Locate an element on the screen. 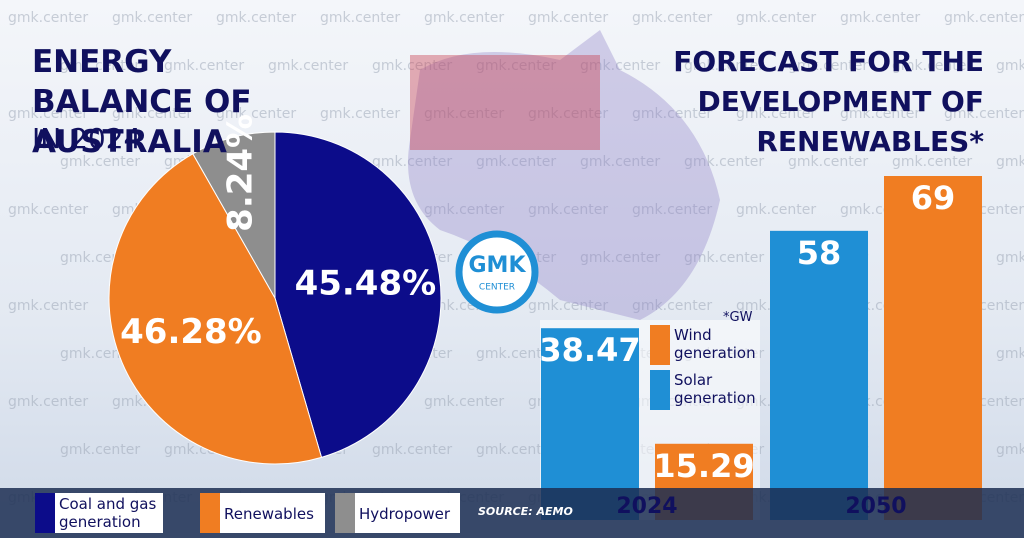 The height and width of the screenshot is (538, 1024). legend-label: Solar generation is located at coordinates (715, 389).